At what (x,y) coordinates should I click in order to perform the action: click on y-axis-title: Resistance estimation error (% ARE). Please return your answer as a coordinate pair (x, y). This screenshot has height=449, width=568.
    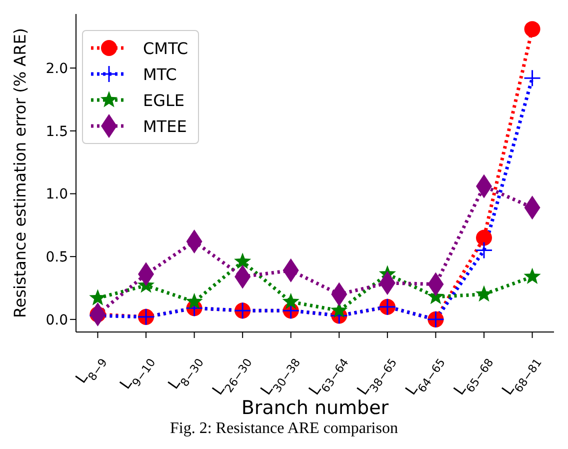
    Looking at the image, I should click on (20, 173).